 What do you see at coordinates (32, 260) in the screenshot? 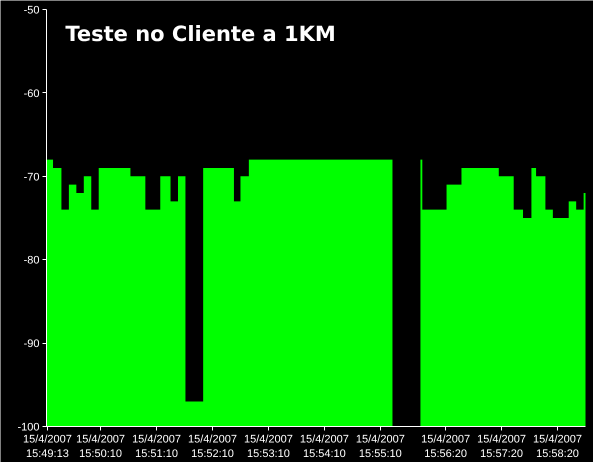
I see `y-tick-label: -80` at bounding box center [32, 260].